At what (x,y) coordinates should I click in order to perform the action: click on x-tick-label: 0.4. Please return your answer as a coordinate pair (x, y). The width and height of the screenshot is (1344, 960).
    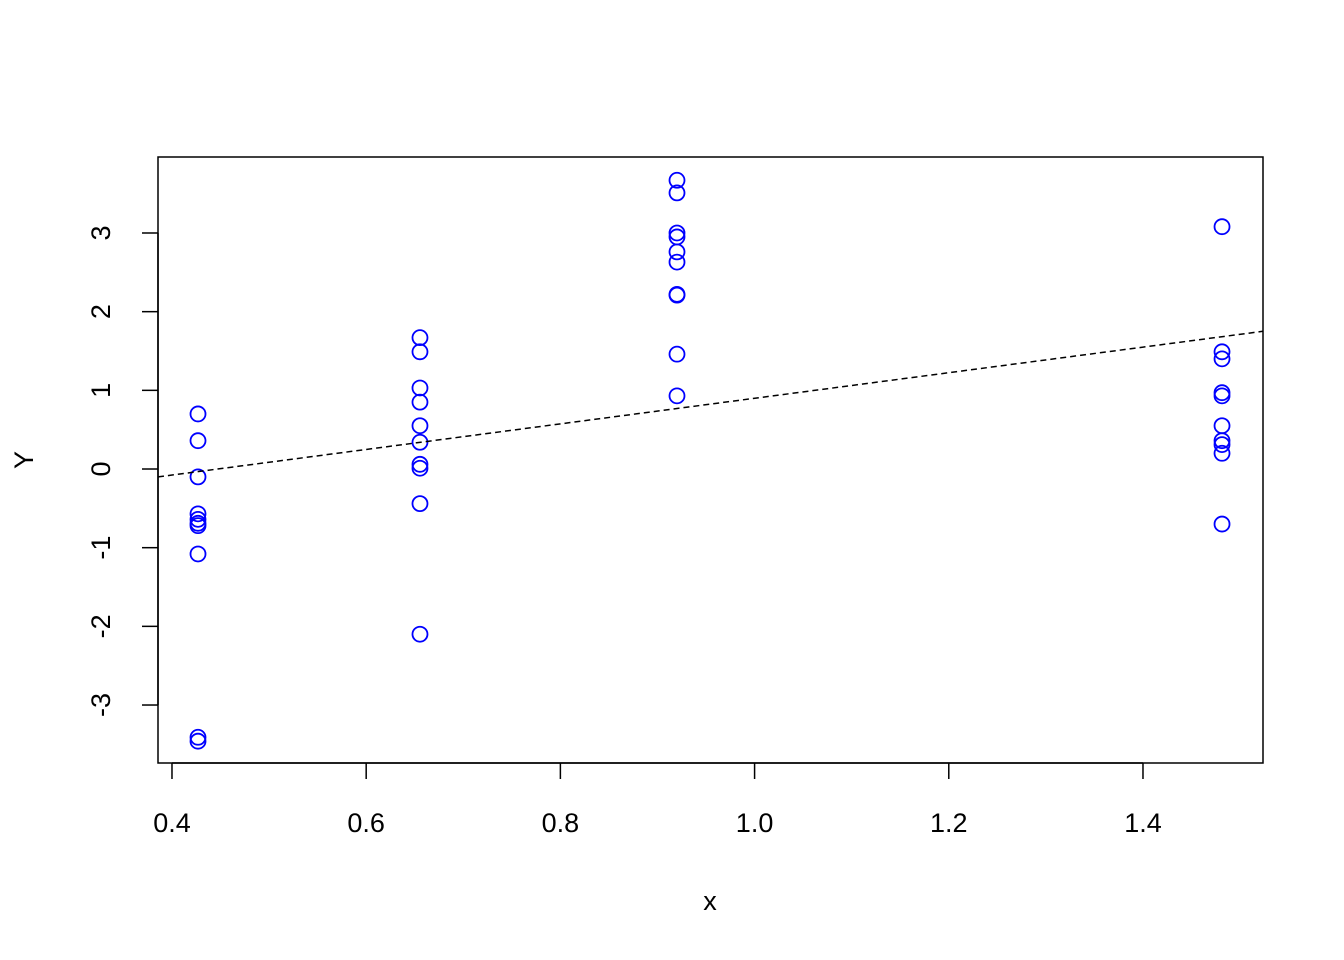
    Looking at the image, I should click on (172, 823).